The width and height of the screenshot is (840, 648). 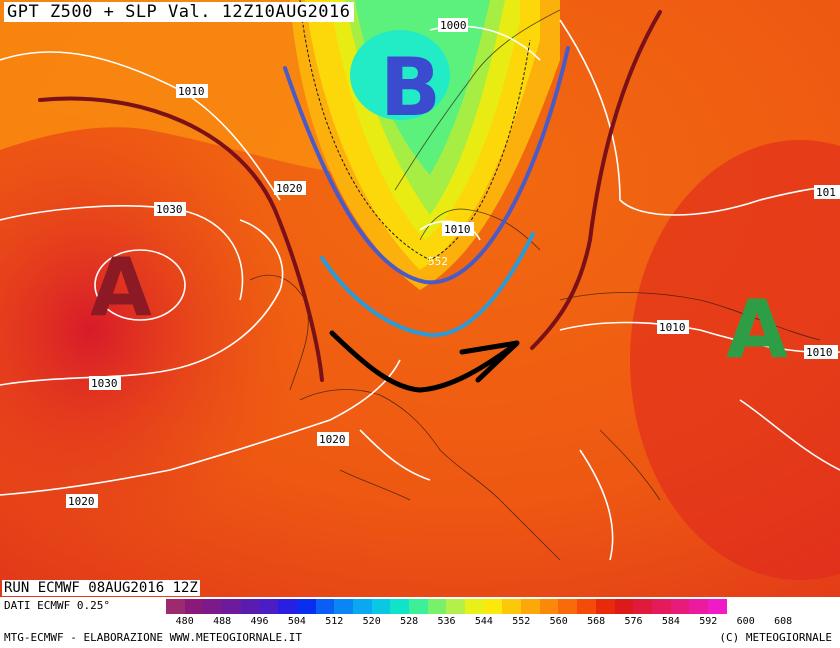 What do you see at coordinates (427, 285) in the screenshot?
I see `trough-axis-cyan` at bounding box center [427, 285].